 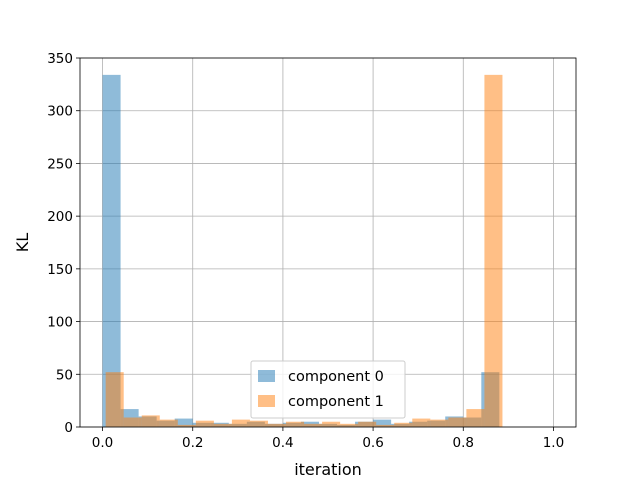 I want to click on y-tick-label: 350, so click(x=60, y=59).